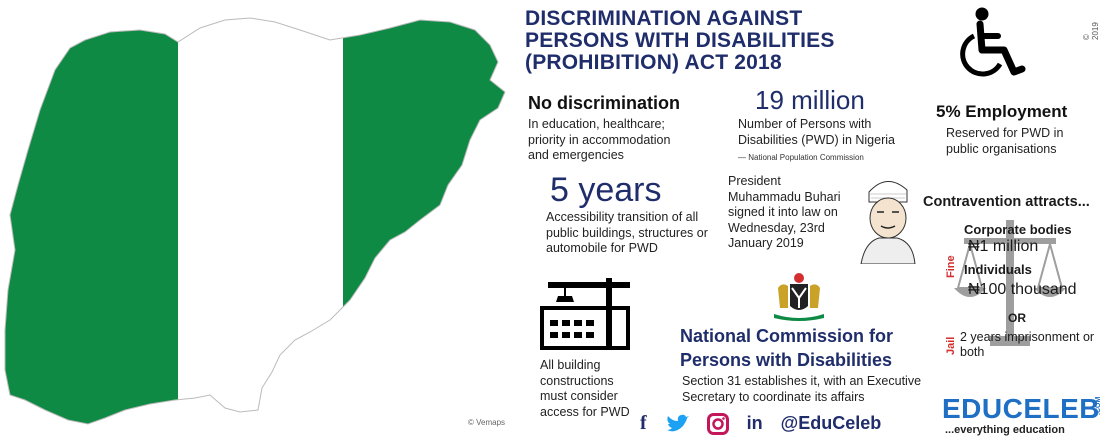  I want to click on social-bar: f in @EduCeleb, so click(760, 423).